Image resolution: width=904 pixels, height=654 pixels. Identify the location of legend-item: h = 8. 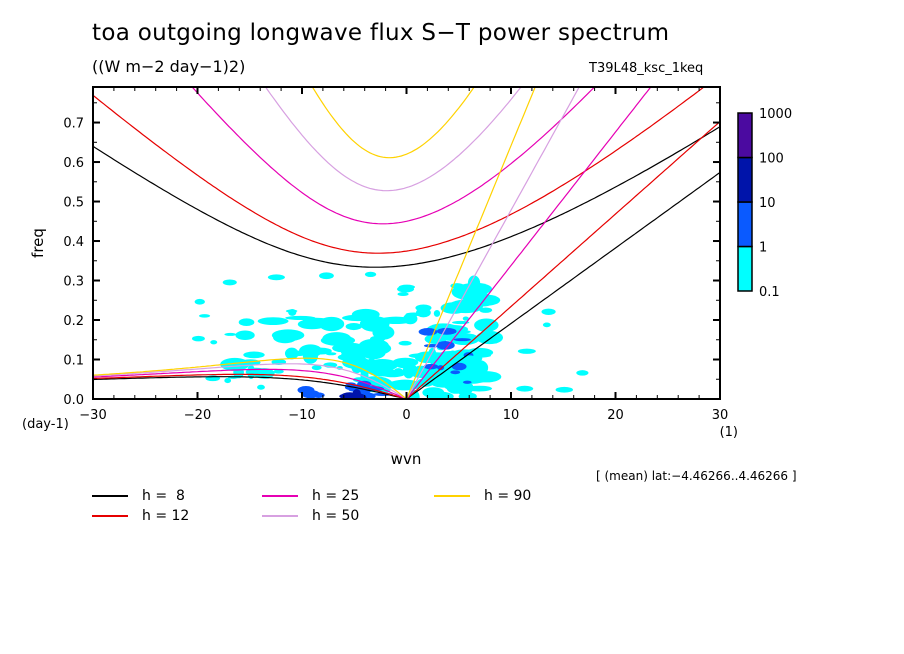
(138, 496).